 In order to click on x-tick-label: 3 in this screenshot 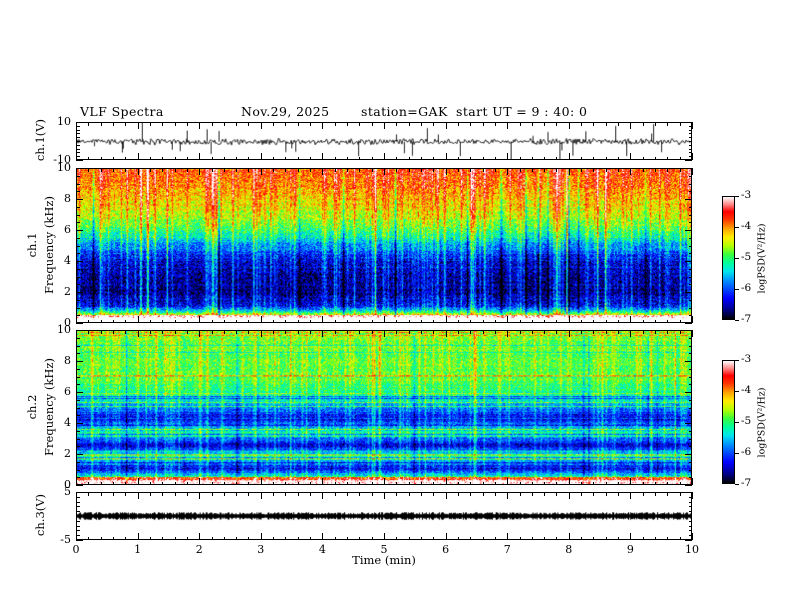, I will do `click(261, 549)`.